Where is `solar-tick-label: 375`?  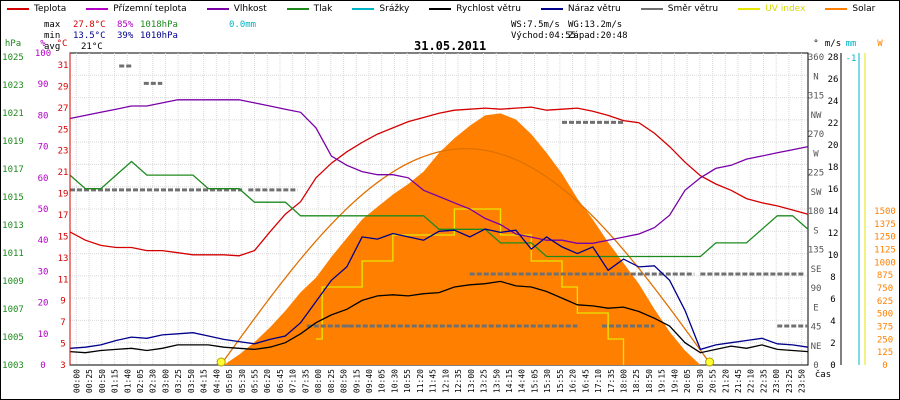 solar-tick-label: 375 is located at coordinates (885, 328).